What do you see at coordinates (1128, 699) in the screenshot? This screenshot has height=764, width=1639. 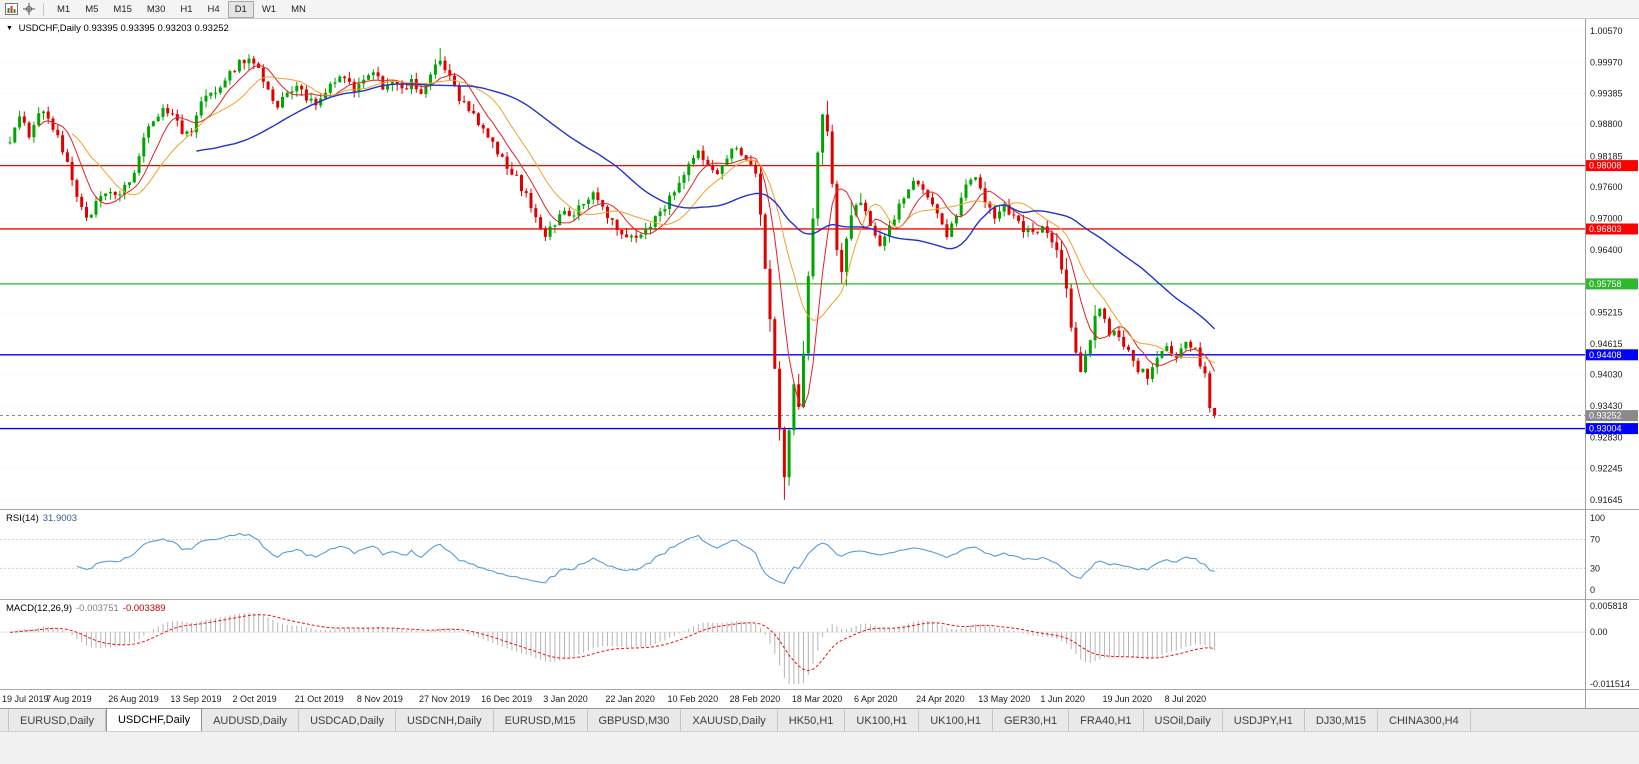 I see `svg-text: 19 Jun 2020` at bounding box center [1128, 699].